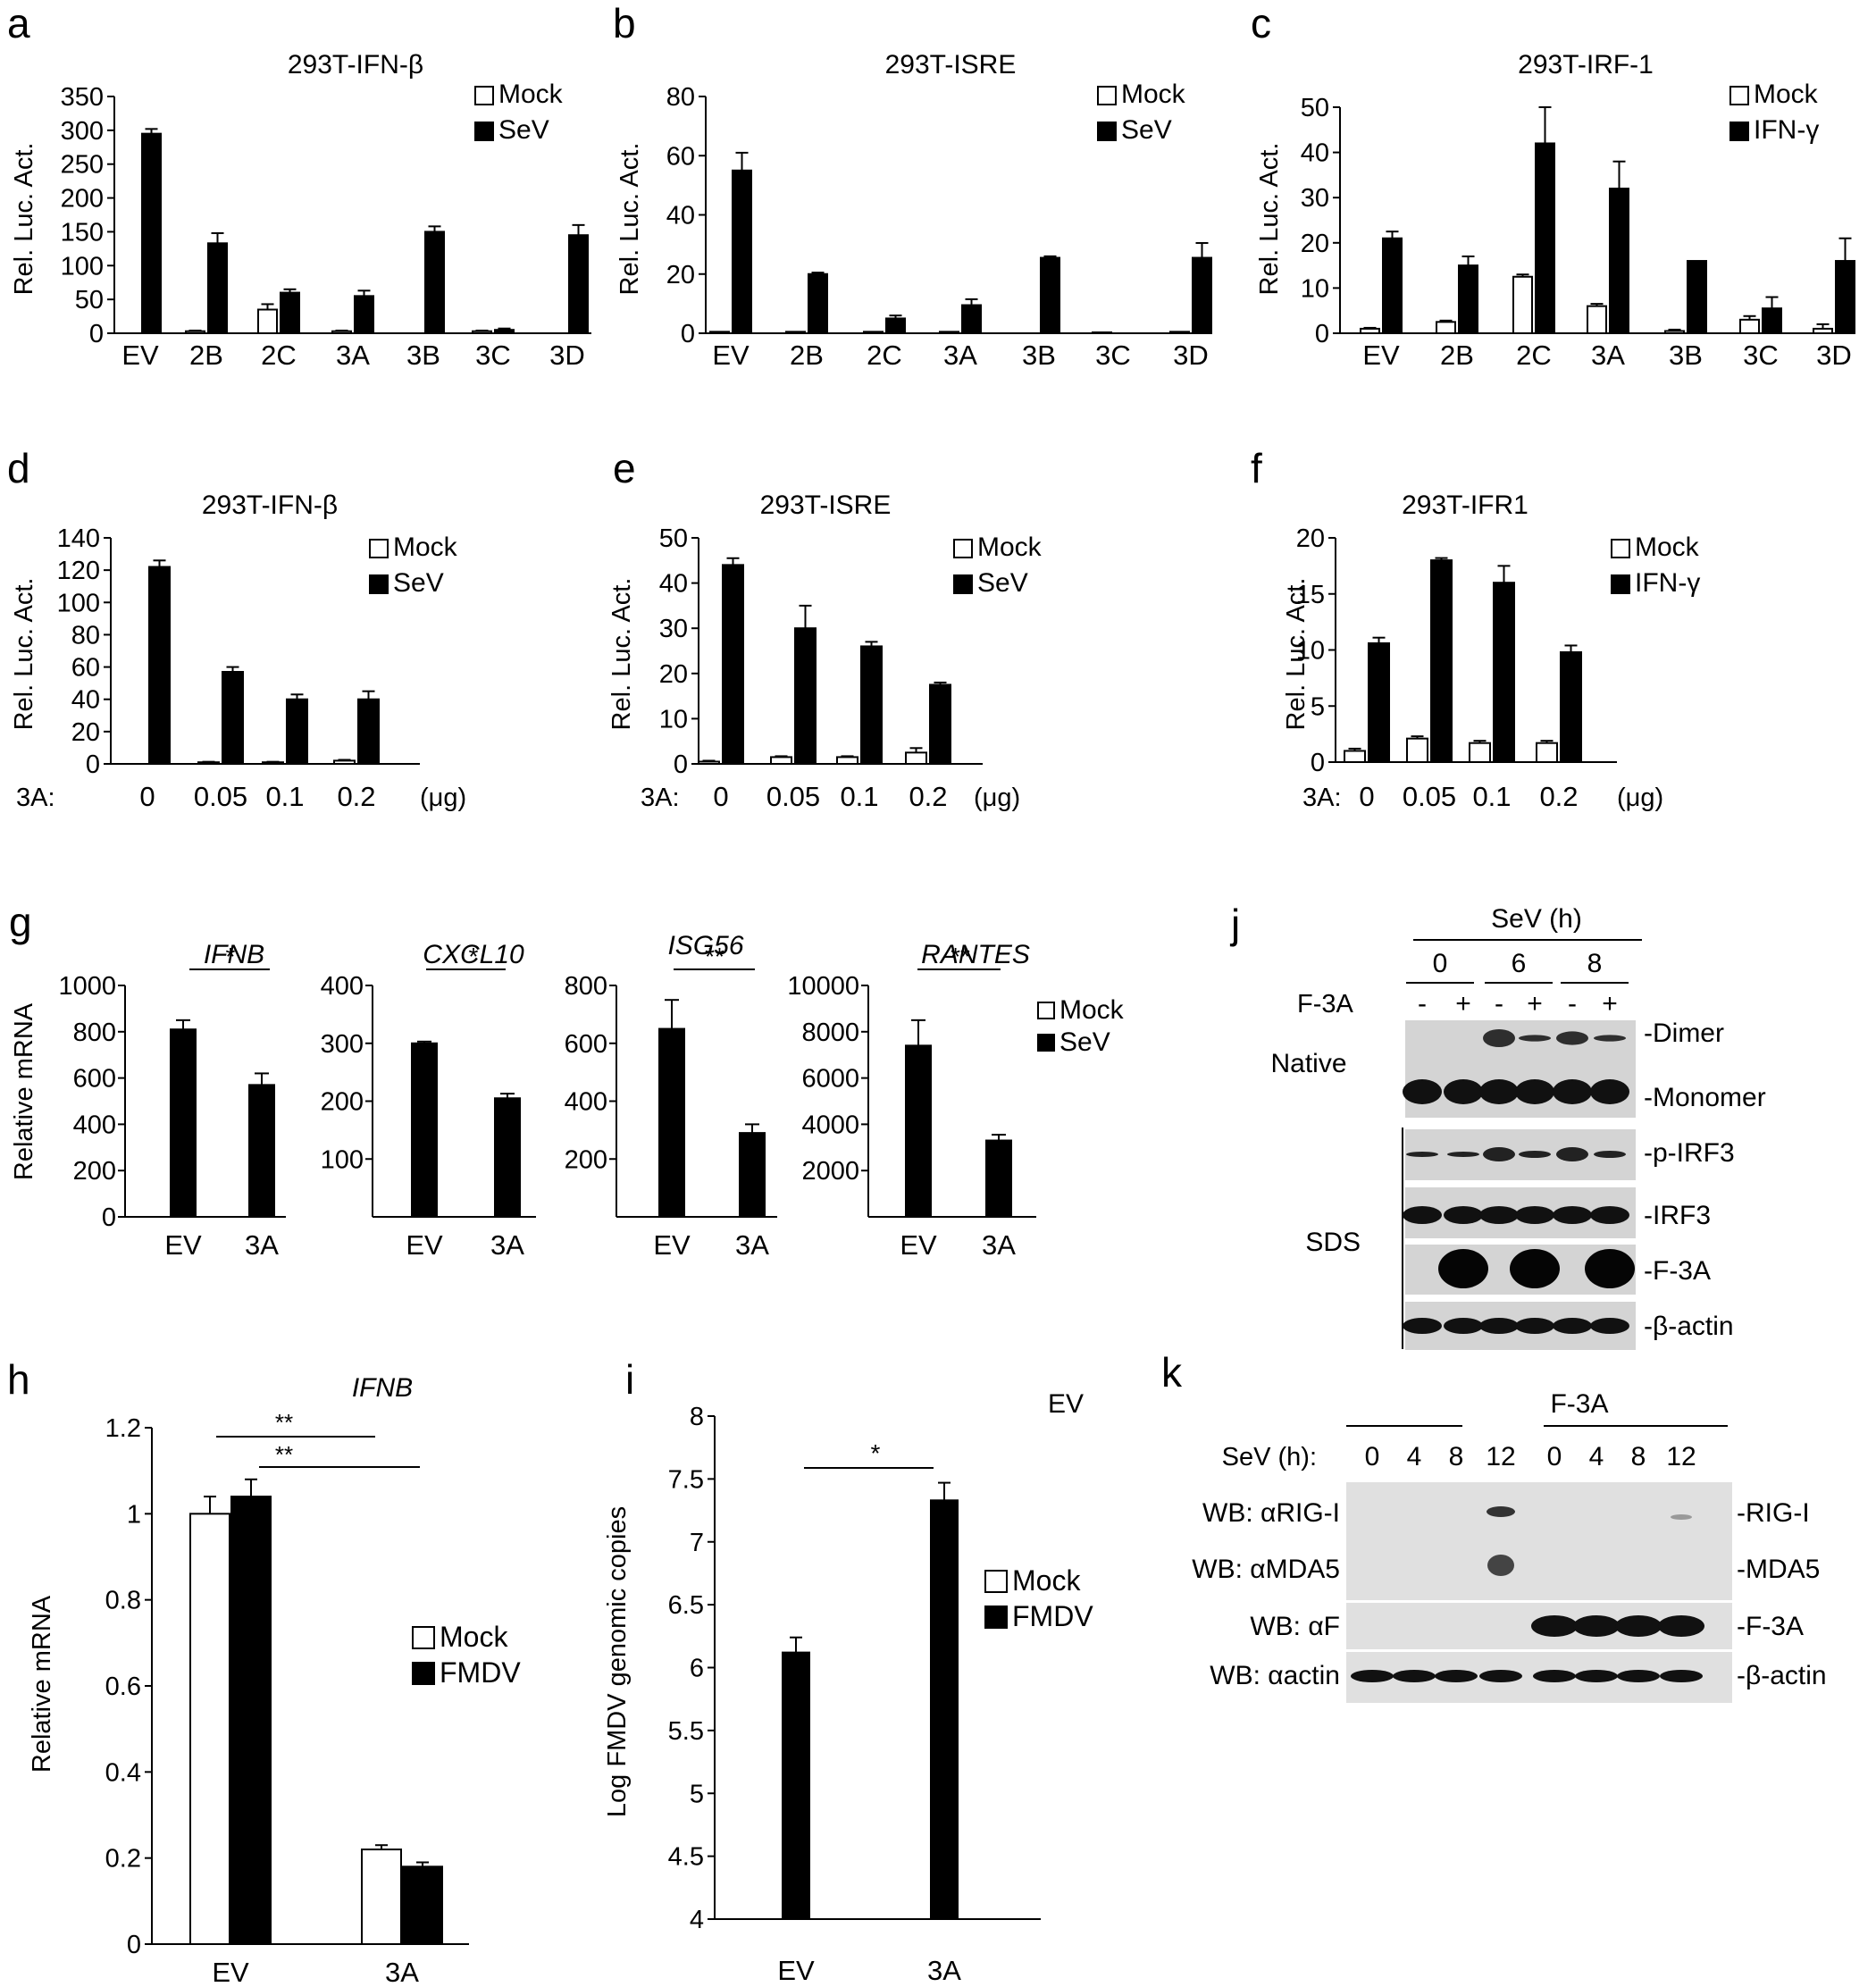  What do you see at coordinates (78, 571) in the screenshot?
I see `y-tick-label: 120` at bounding box center [78, 571].